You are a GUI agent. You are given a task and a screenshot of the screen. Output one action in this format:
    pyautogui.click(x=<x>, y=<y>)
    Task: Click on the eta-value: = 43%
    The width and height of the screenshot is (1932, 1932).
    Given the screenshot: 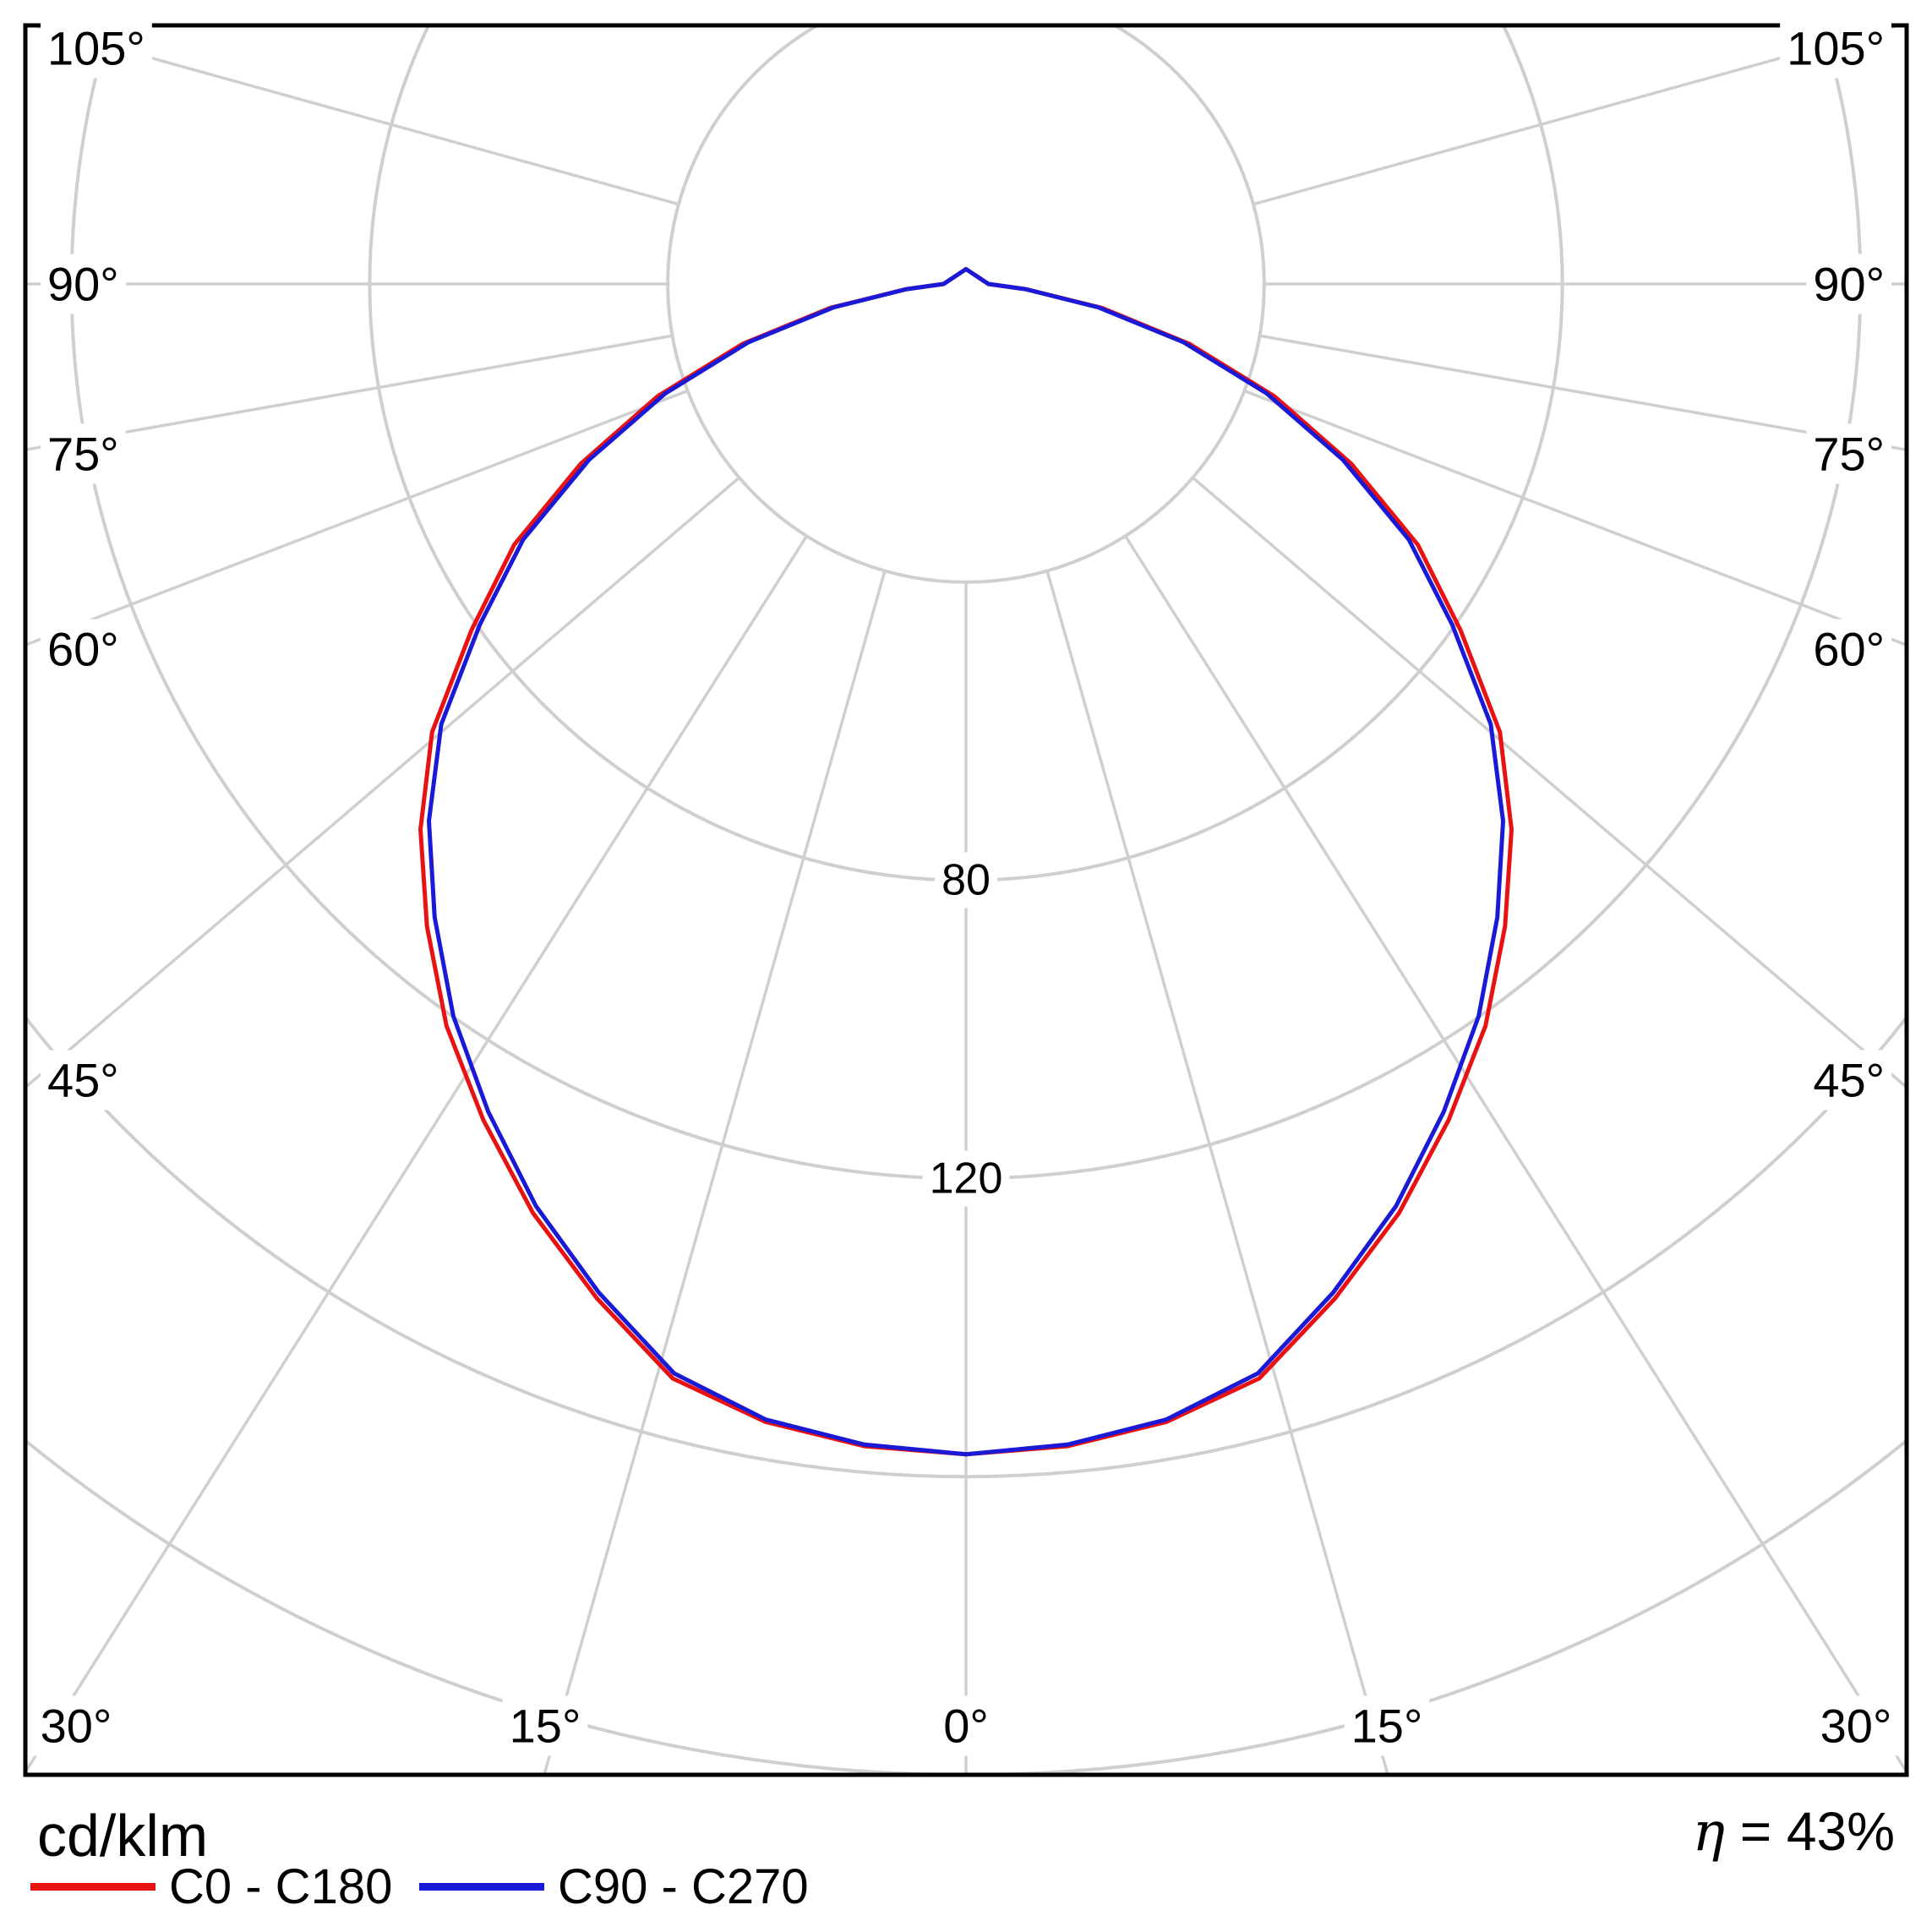 What is the action you would take?
    pyautogui.click(x=1809, y=1831)
    